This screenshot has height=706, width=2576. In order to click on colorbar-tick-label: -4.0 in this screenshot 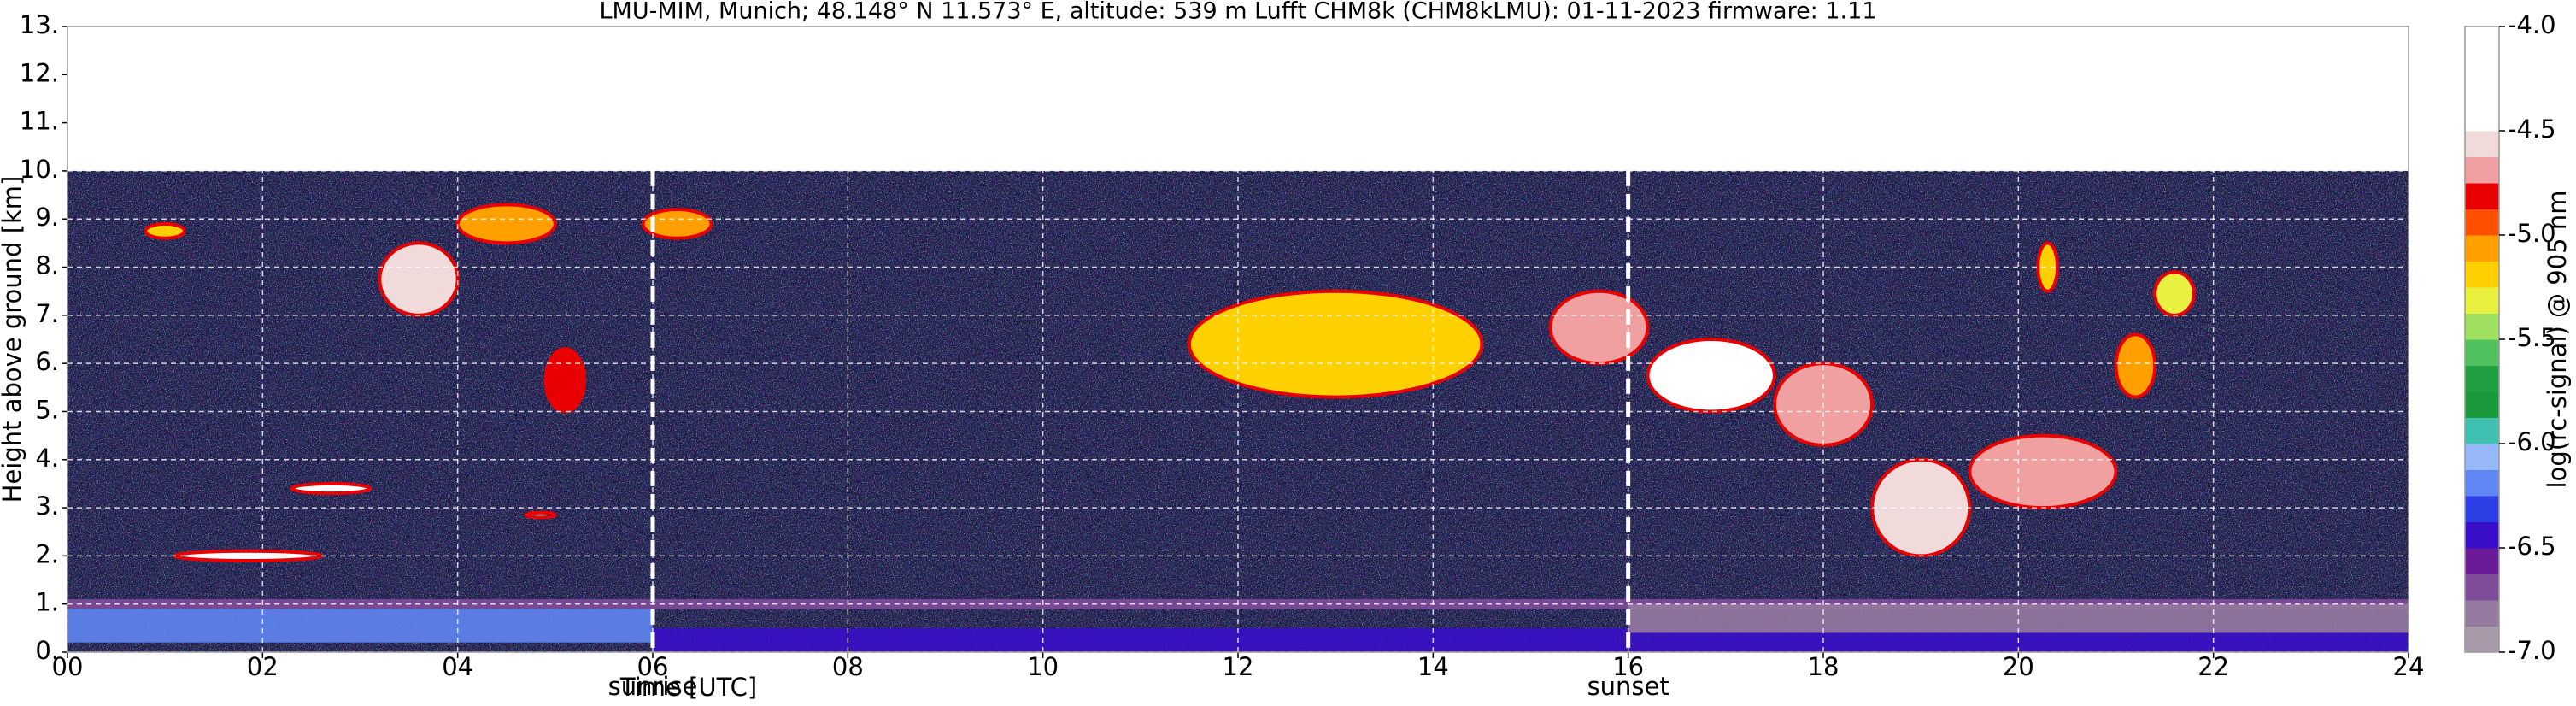, I will do `click(2532, 24)`.